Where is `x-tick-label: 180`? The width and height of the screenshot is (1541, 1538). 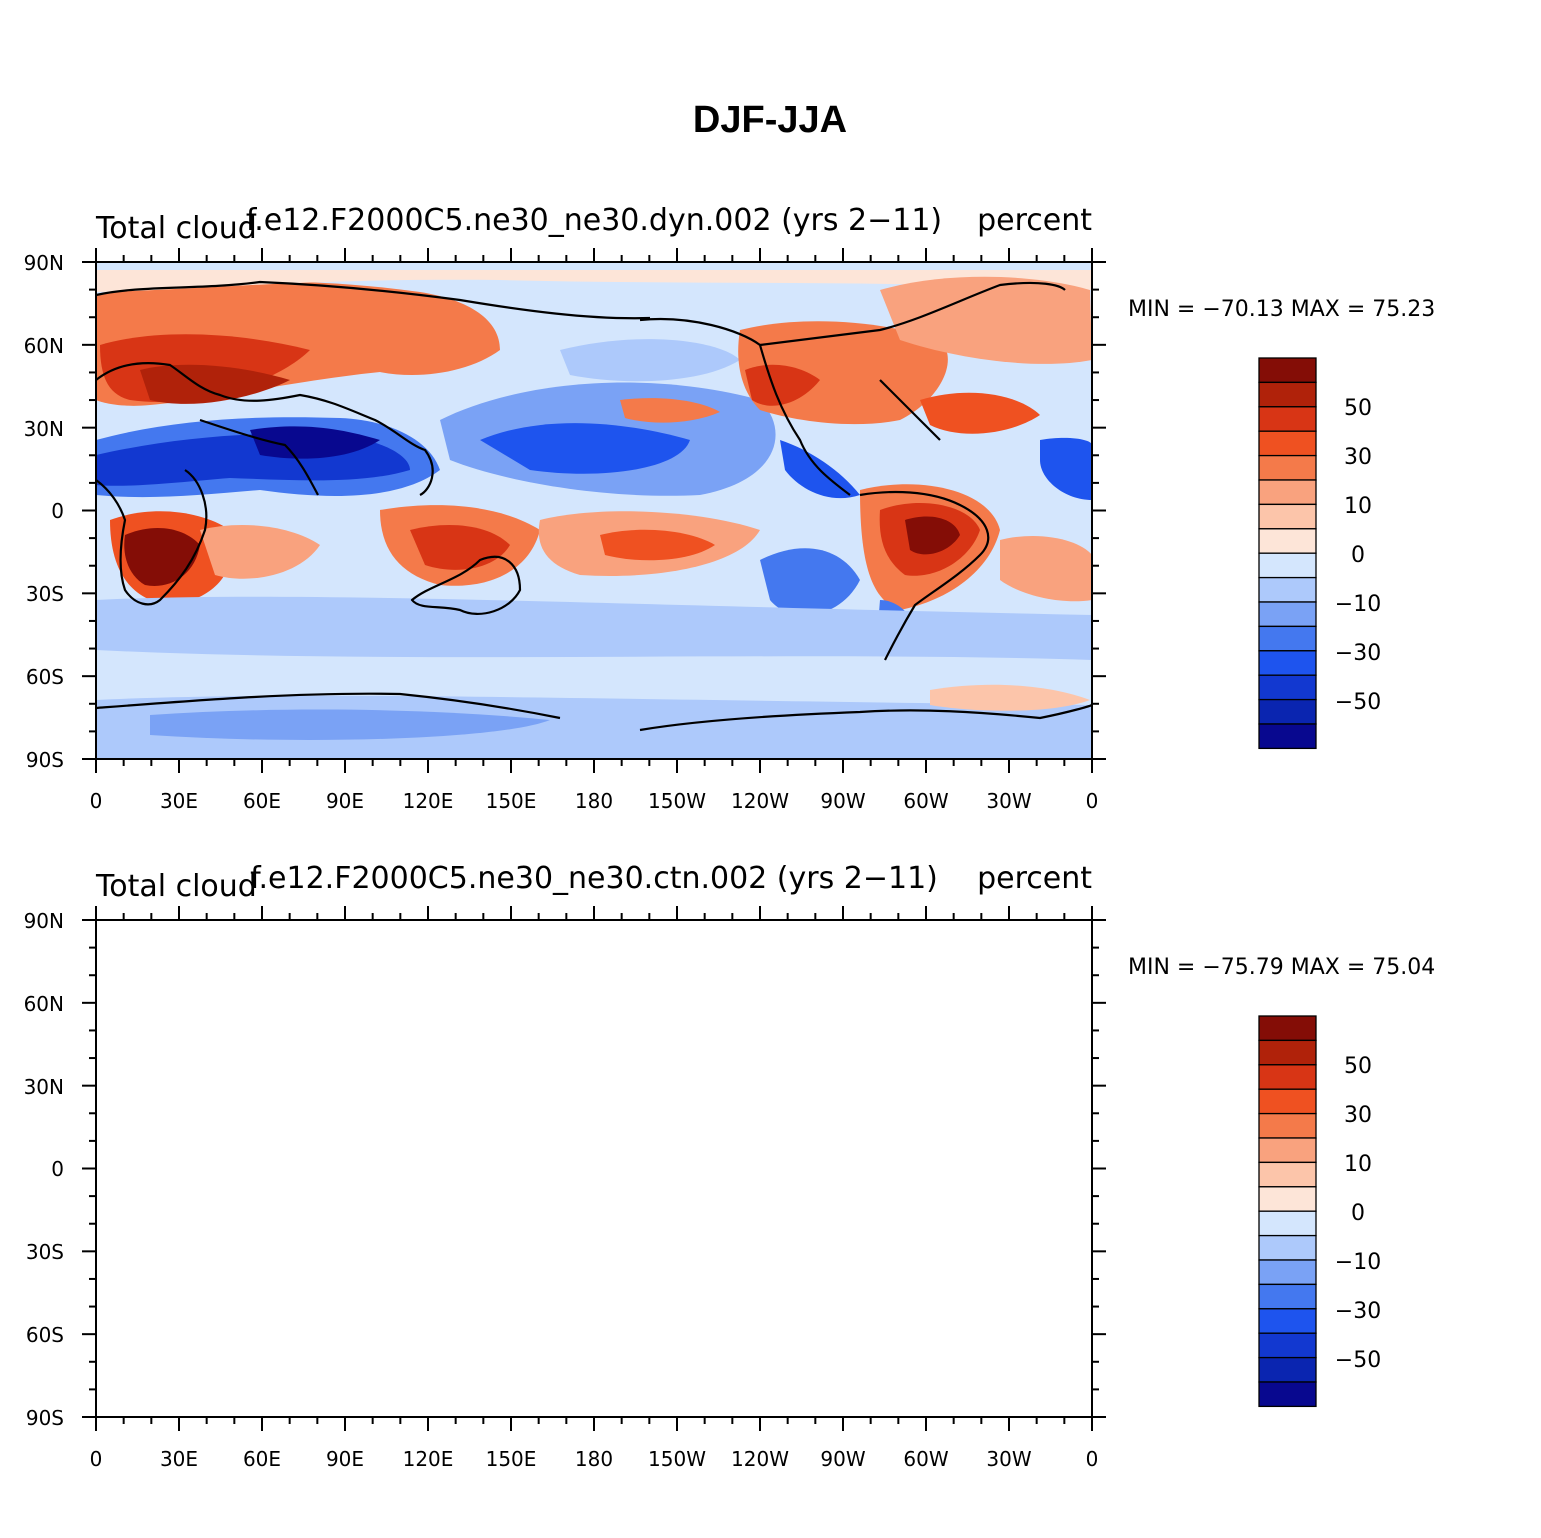
x-tick-label: 180 is located at coordinates (594, 1459).